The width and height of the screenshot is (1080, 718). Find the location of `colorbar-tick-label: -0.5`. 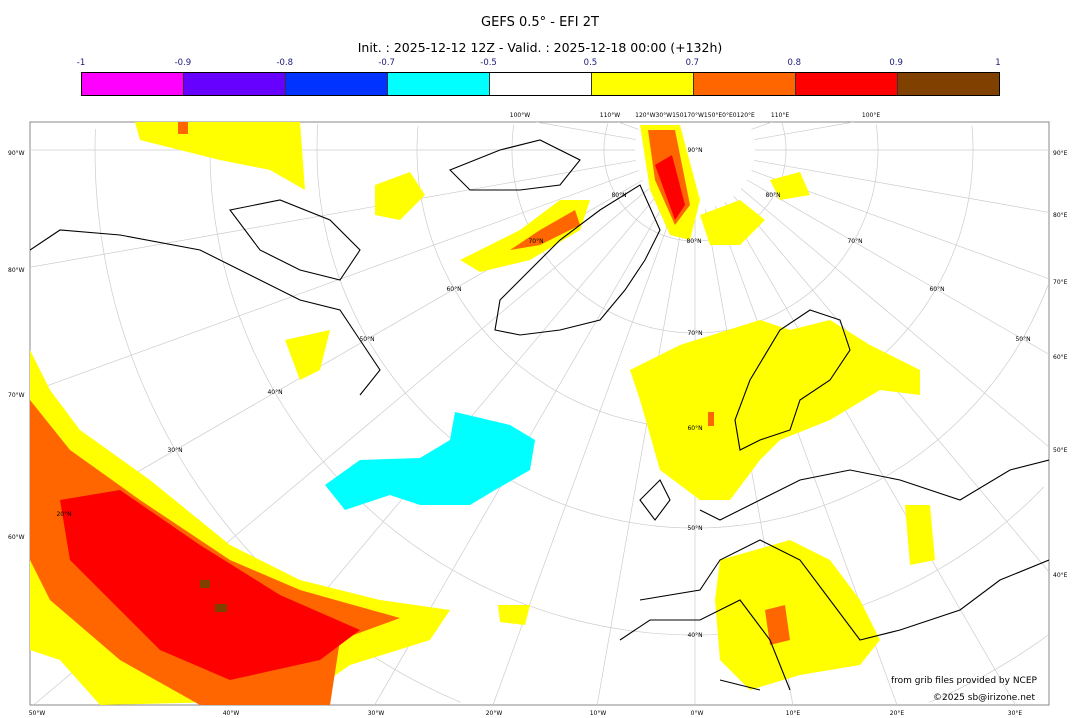

colorbar-tick-label: -0.5 is located at coordinates (488, 63).